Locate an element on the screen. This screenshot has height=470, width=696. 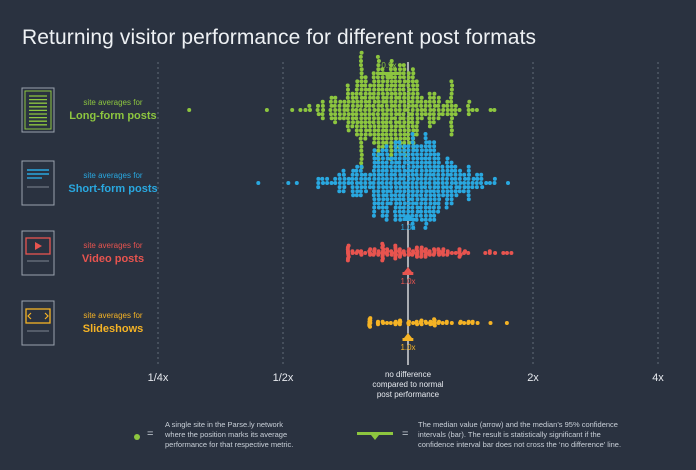
legend-dot-text-line: A single site in the Parse.ly network is located at coordinates (224, 424).